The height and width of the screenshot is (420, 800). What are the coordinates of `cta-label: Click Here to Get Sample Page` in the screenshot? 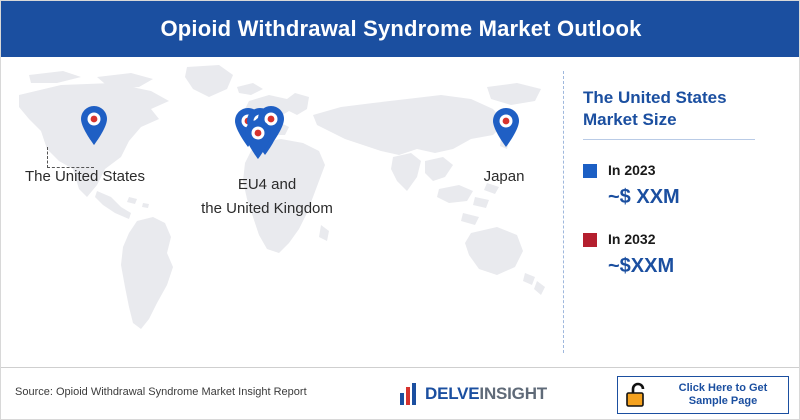 It's located at (723, 395).